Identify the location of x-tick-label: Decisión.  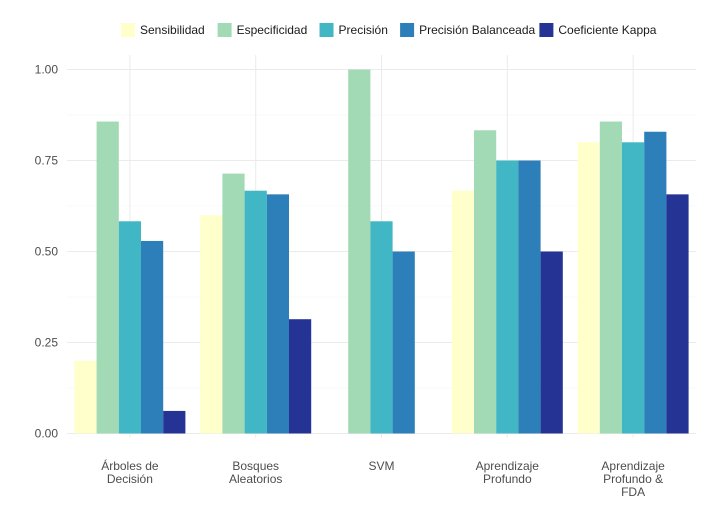
(130, 479).